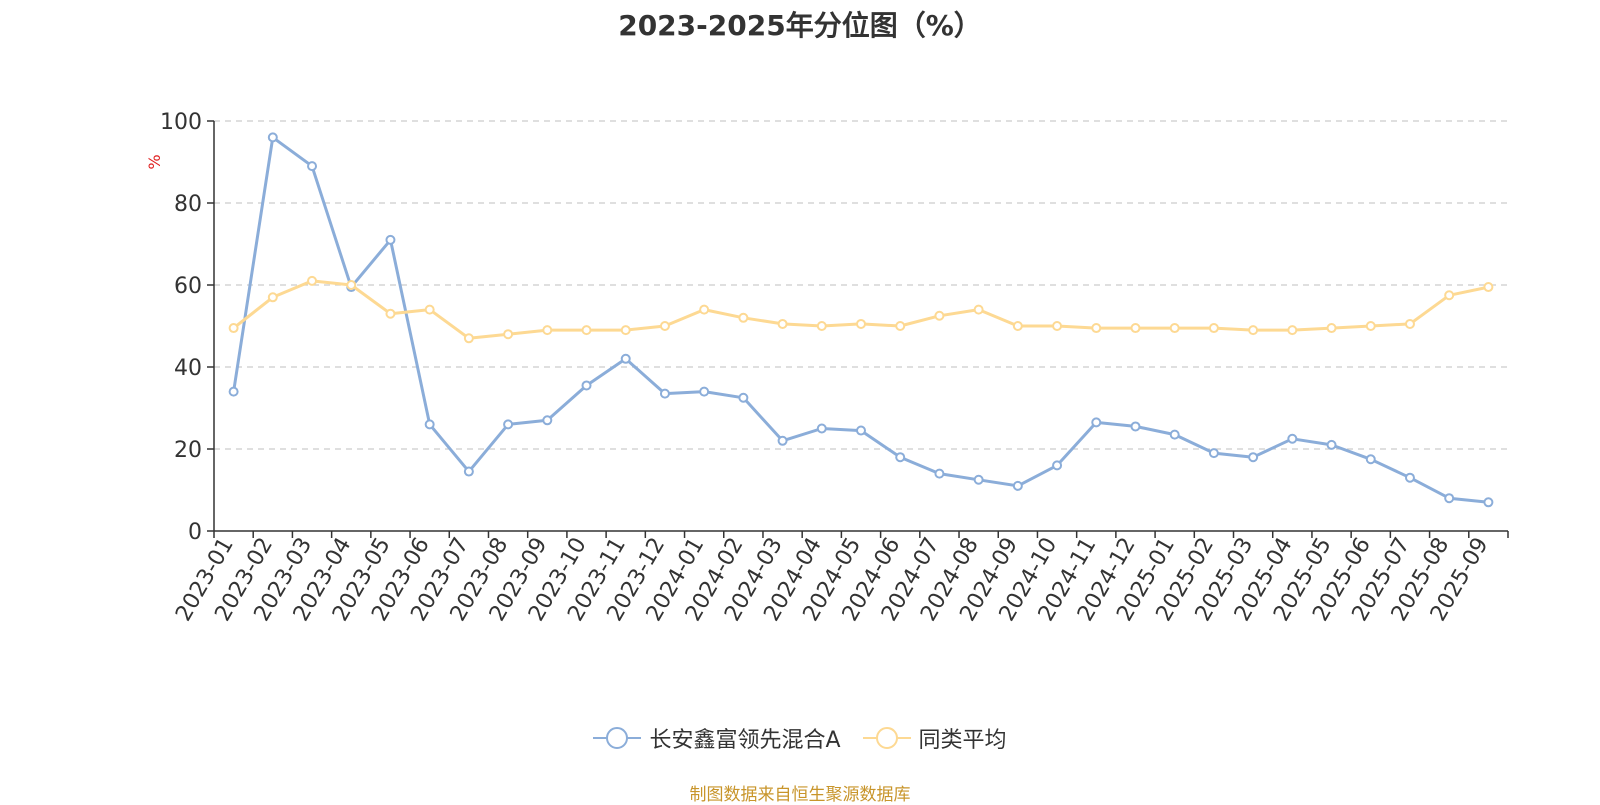 The image size is (1600, 805). What do you see at coordinates (195, 532) in the screenshot?
I see `y-tick-label: 0` at bounding box center [195, 532].